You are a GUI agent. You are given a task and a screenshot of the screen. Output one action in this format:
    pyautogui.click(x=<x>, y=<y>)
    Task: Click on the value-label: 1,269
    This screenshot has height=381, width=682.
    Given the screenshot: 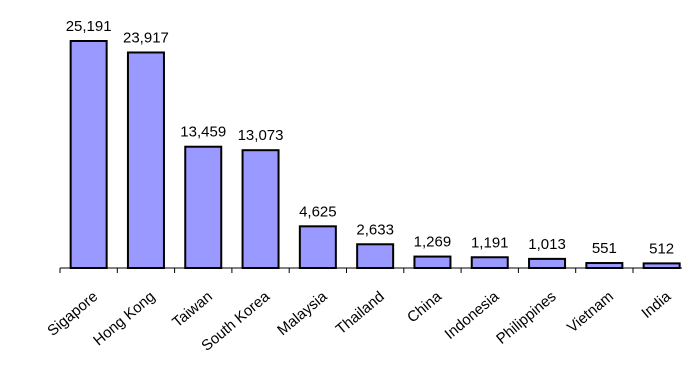 What is the action you would take?
    pyautogui.click(x=433, y=242)
    